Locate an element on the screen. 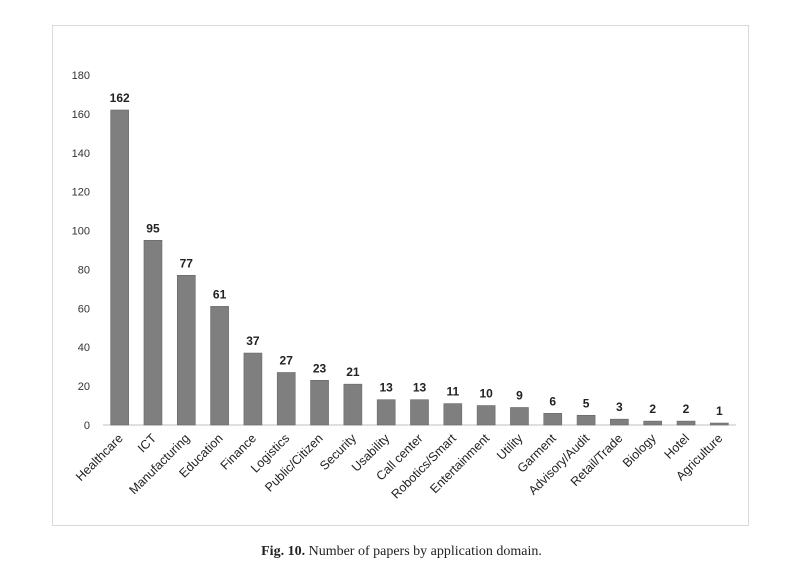 This screenshot has width=803, height=580. y-tick-label: 100 is located at coordinates (81, 232).